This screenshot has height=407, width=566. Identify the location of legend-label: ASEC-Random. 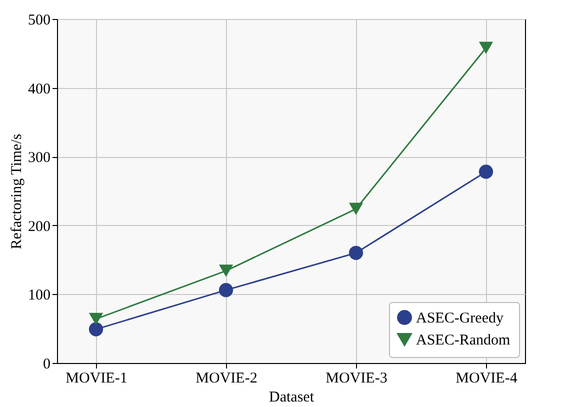
(463, 340).